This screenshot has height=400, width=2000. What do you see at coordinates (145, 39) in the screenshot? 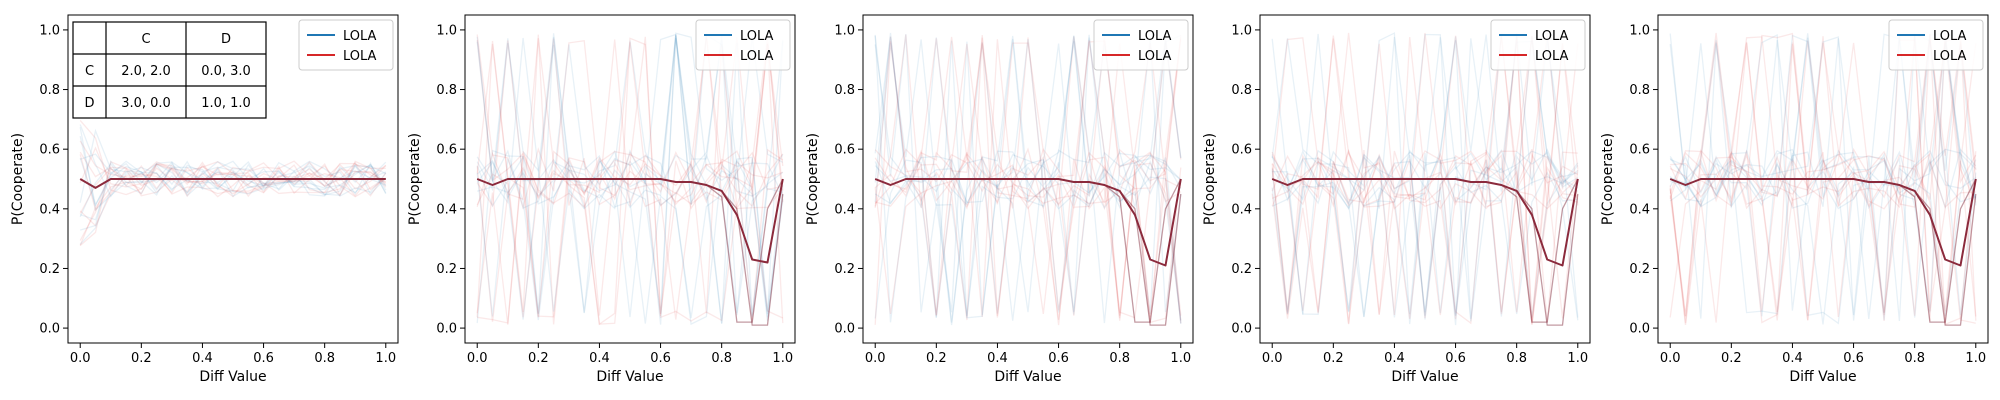
I see `table-cell: C` at bounding box center [145, 39].